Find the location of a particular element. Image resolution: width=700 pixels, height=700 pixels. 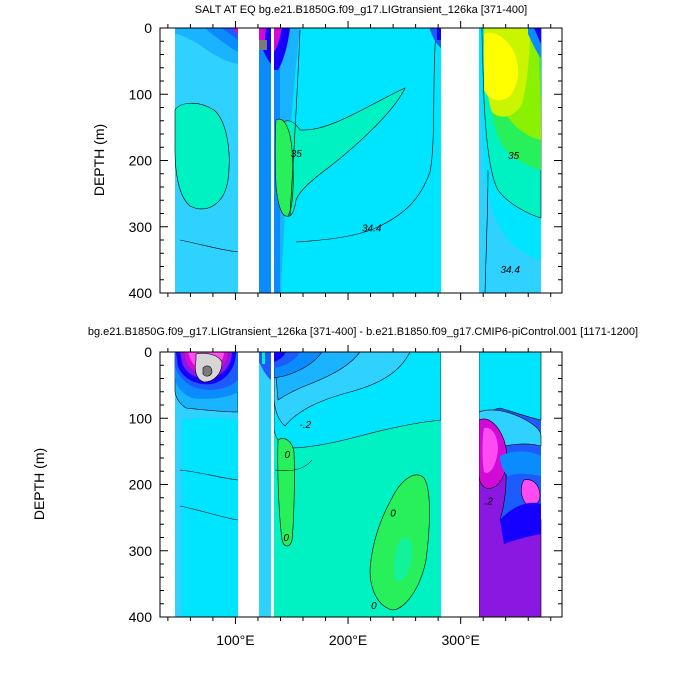

top-east-edge-spot is located at coordinates (439, 34).